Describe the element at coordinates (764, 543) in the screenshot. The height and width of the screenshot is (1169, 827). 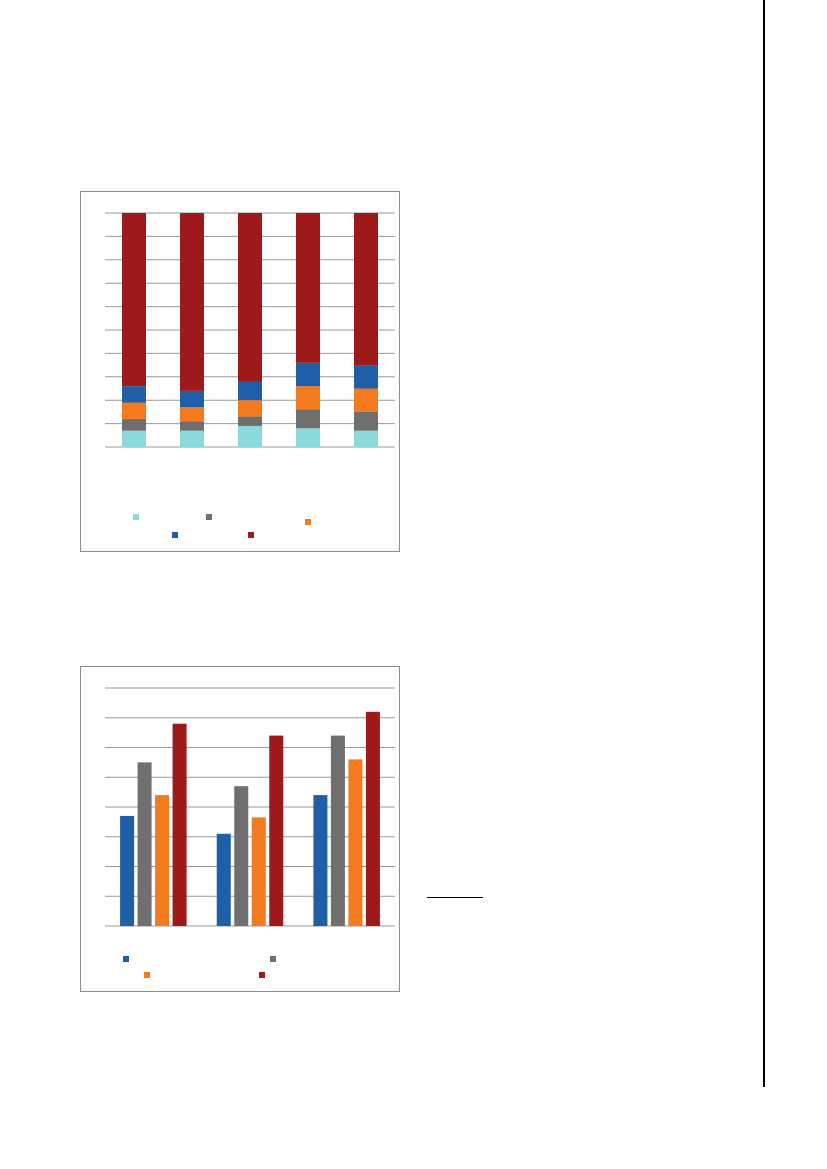
I see `page-margin-rule` at that location.